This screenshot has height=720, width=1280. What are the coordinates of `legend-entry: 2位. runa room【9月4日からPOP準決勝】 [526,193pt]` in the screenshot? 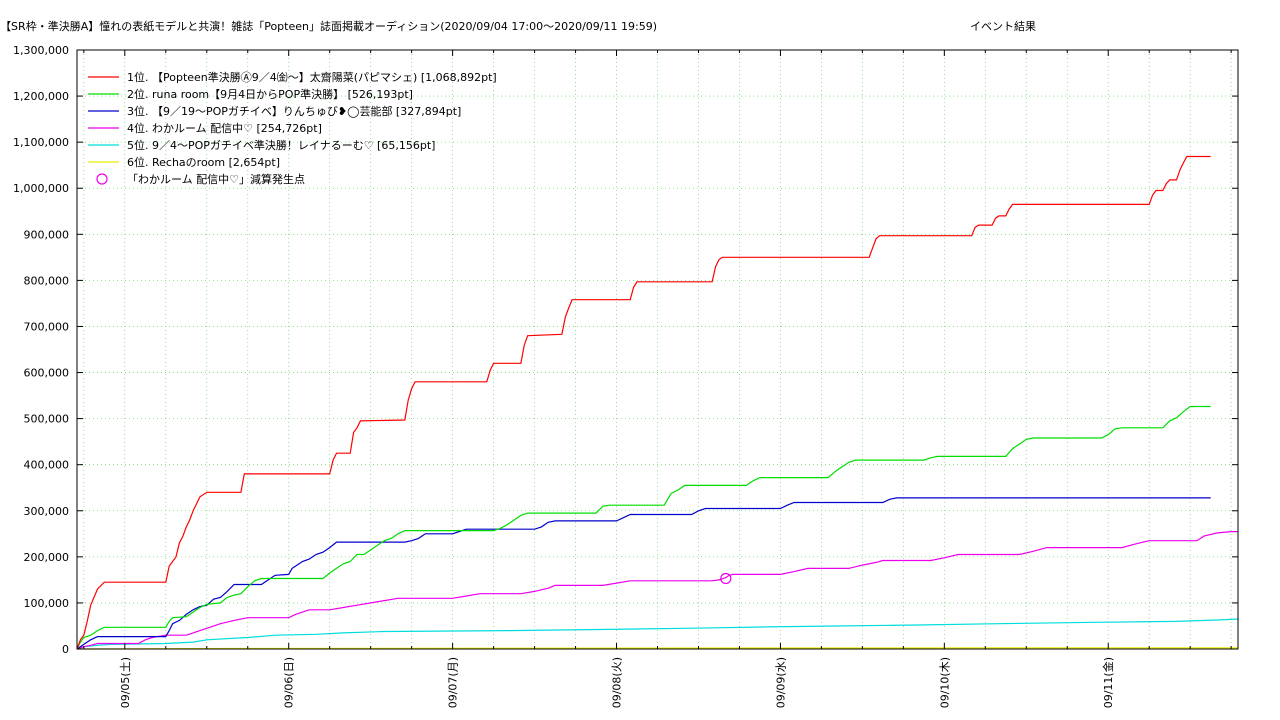 It's located at (270, 94).